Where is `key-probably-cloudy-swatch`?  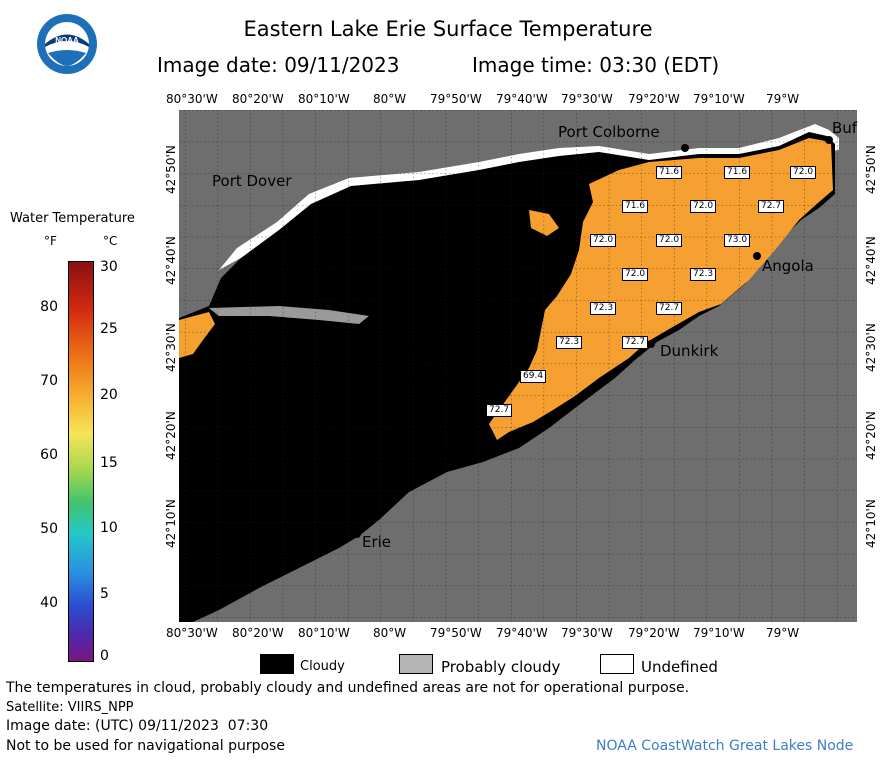
key-probably-cloudy-swatch is located at coordinates (416, 664).